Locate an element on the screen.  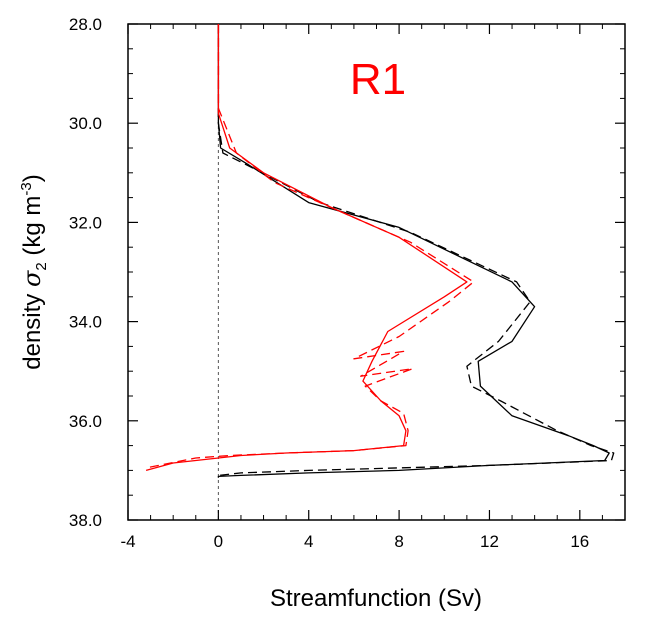
y-tick-label: 36.0 is located at coordinates (85, 421).